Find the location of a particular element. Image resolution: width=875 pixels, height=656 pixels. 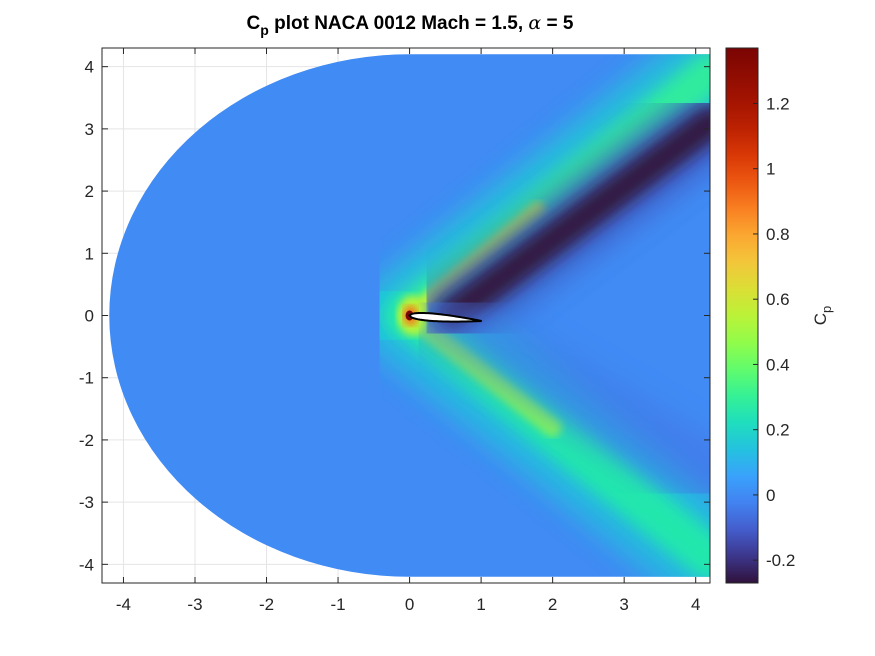

title-middle: plot NACA 0012 Mach = 1.5, is located at coordinates (399, 23).